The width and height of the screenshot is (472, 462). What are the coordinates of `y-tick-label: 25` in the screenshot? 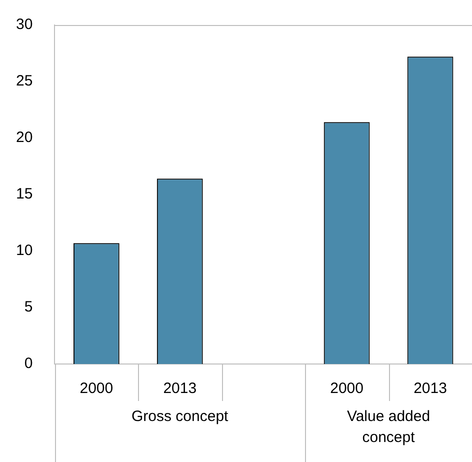 It's located at (24, 81).